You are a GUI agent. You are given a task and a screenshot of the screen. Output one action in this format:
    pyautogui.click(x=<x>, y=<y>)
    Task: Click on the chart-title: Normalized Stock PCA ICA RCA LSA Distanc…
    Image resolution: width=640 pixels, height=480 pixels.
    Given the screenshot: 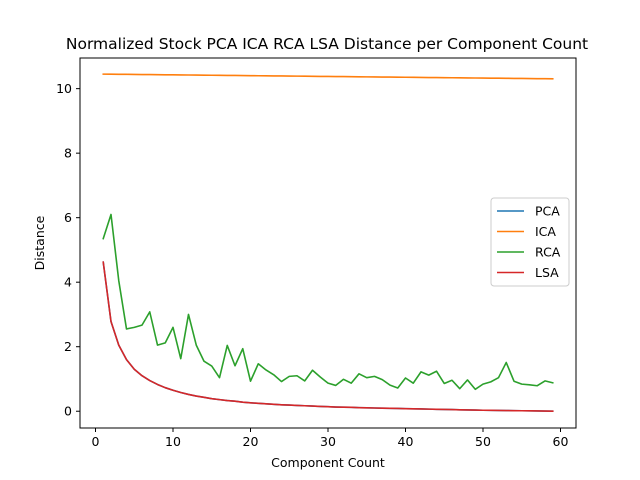 What is the action you would take?
    pyautogui.click(x=327, y=44)
    